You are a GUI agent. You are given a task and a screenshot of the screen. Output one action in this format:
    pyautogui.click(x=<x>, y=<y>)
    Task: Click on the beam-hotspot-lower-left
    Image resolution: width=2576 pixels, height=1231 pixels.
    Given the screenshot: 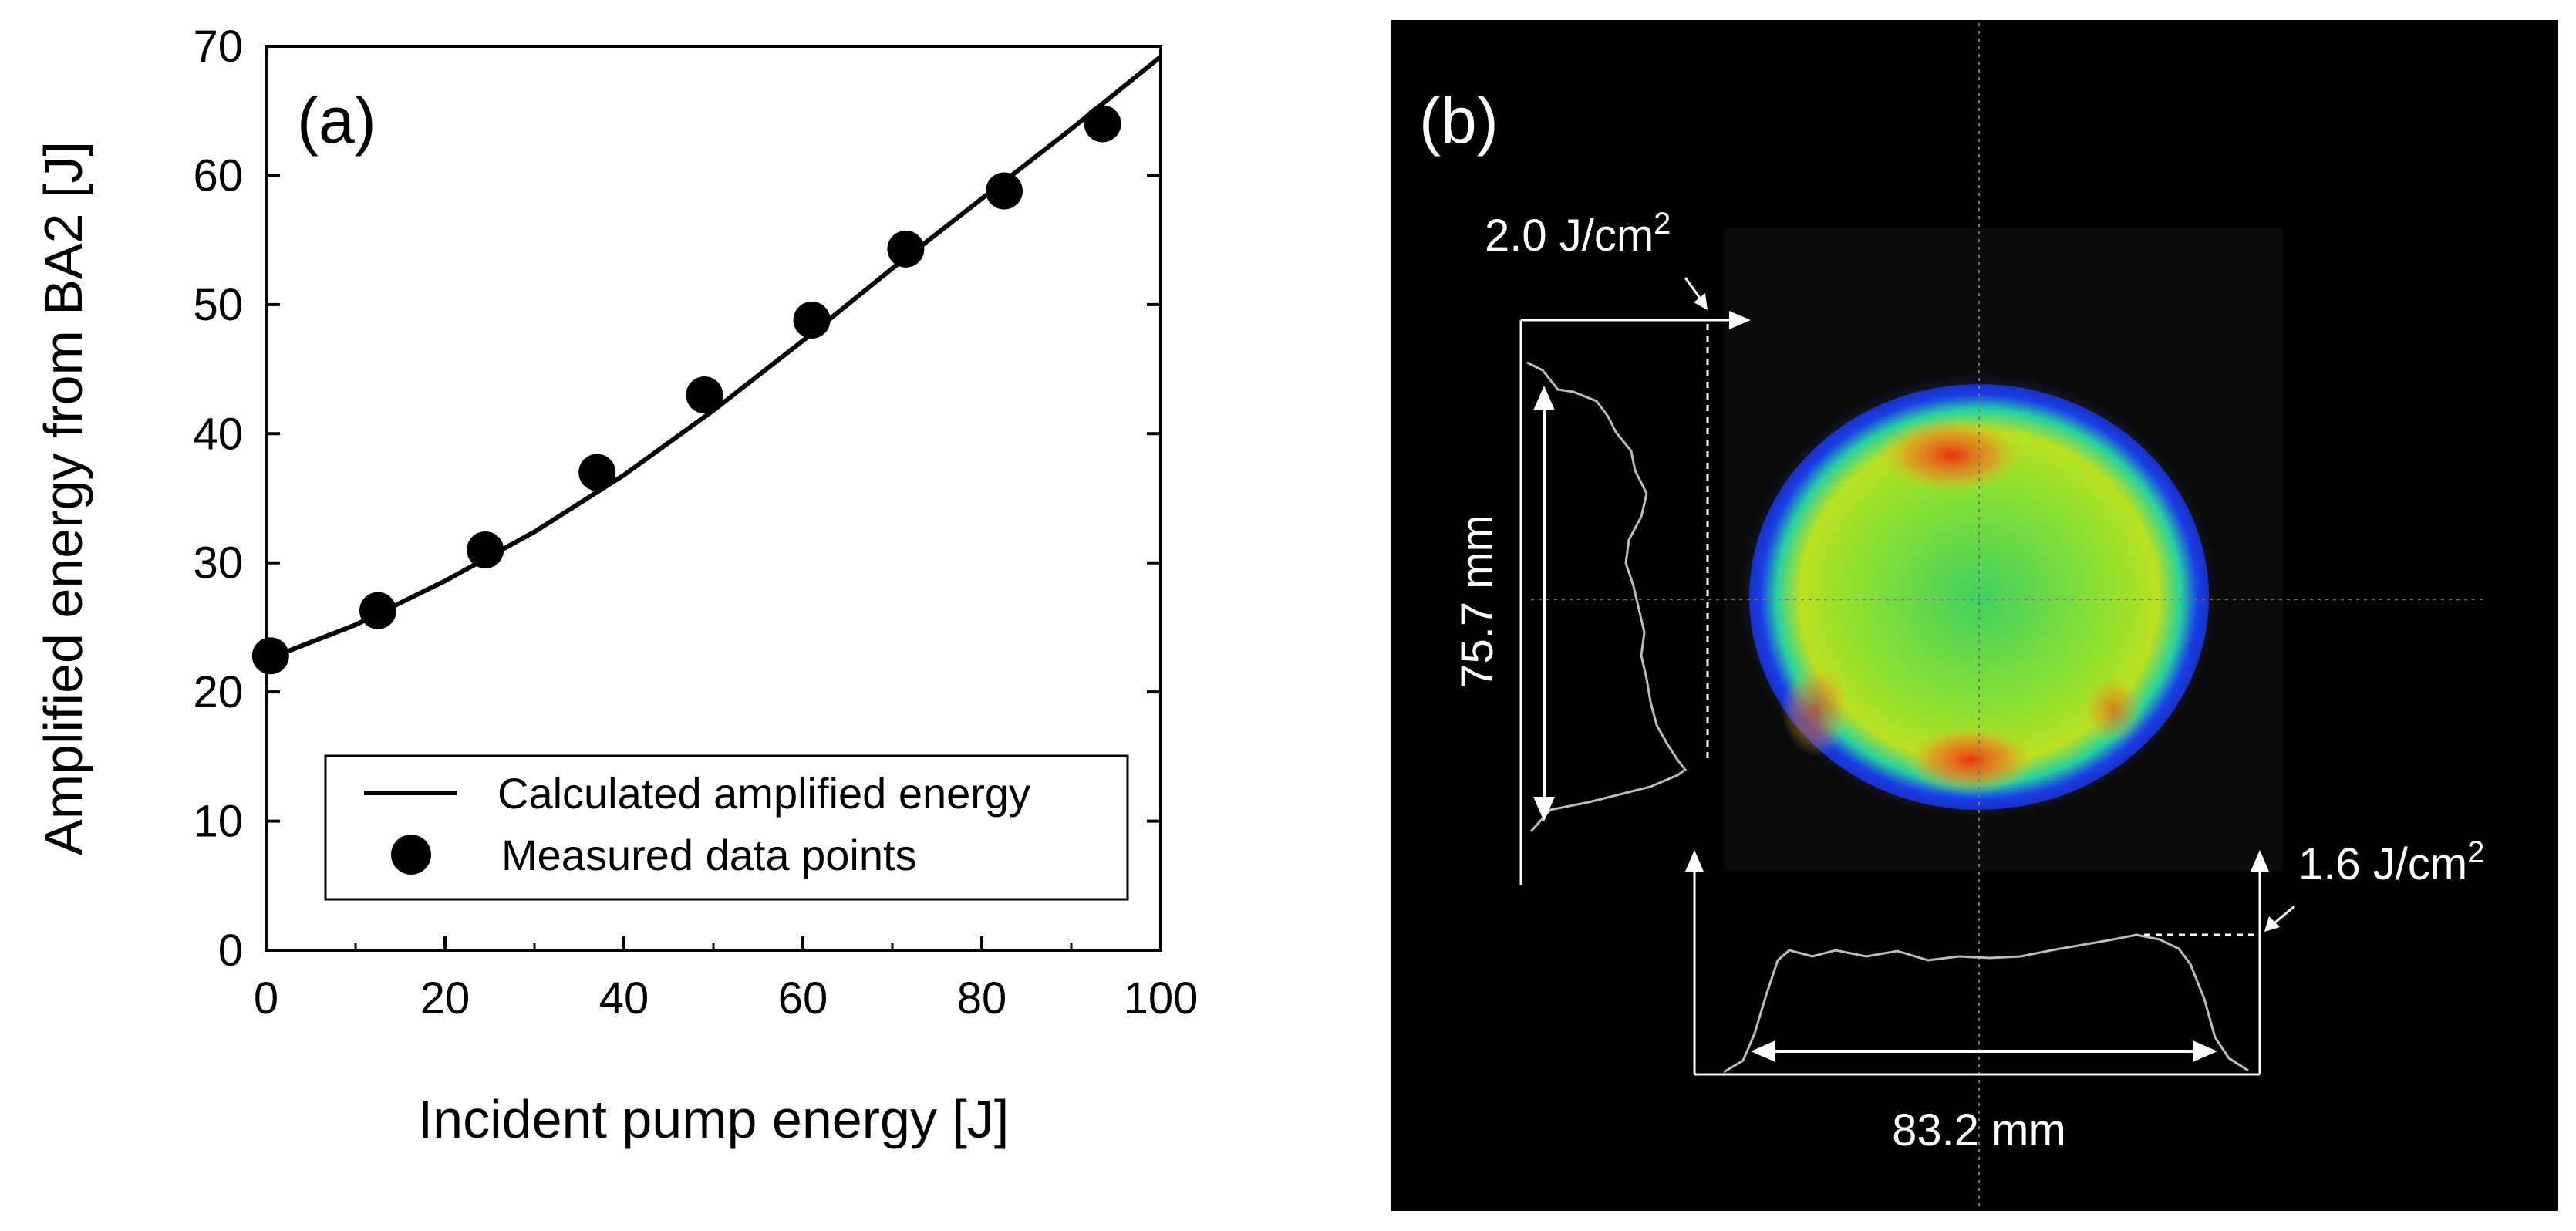 What is the action you would take?
    pyautogui.click(x=1816, y=709)
    